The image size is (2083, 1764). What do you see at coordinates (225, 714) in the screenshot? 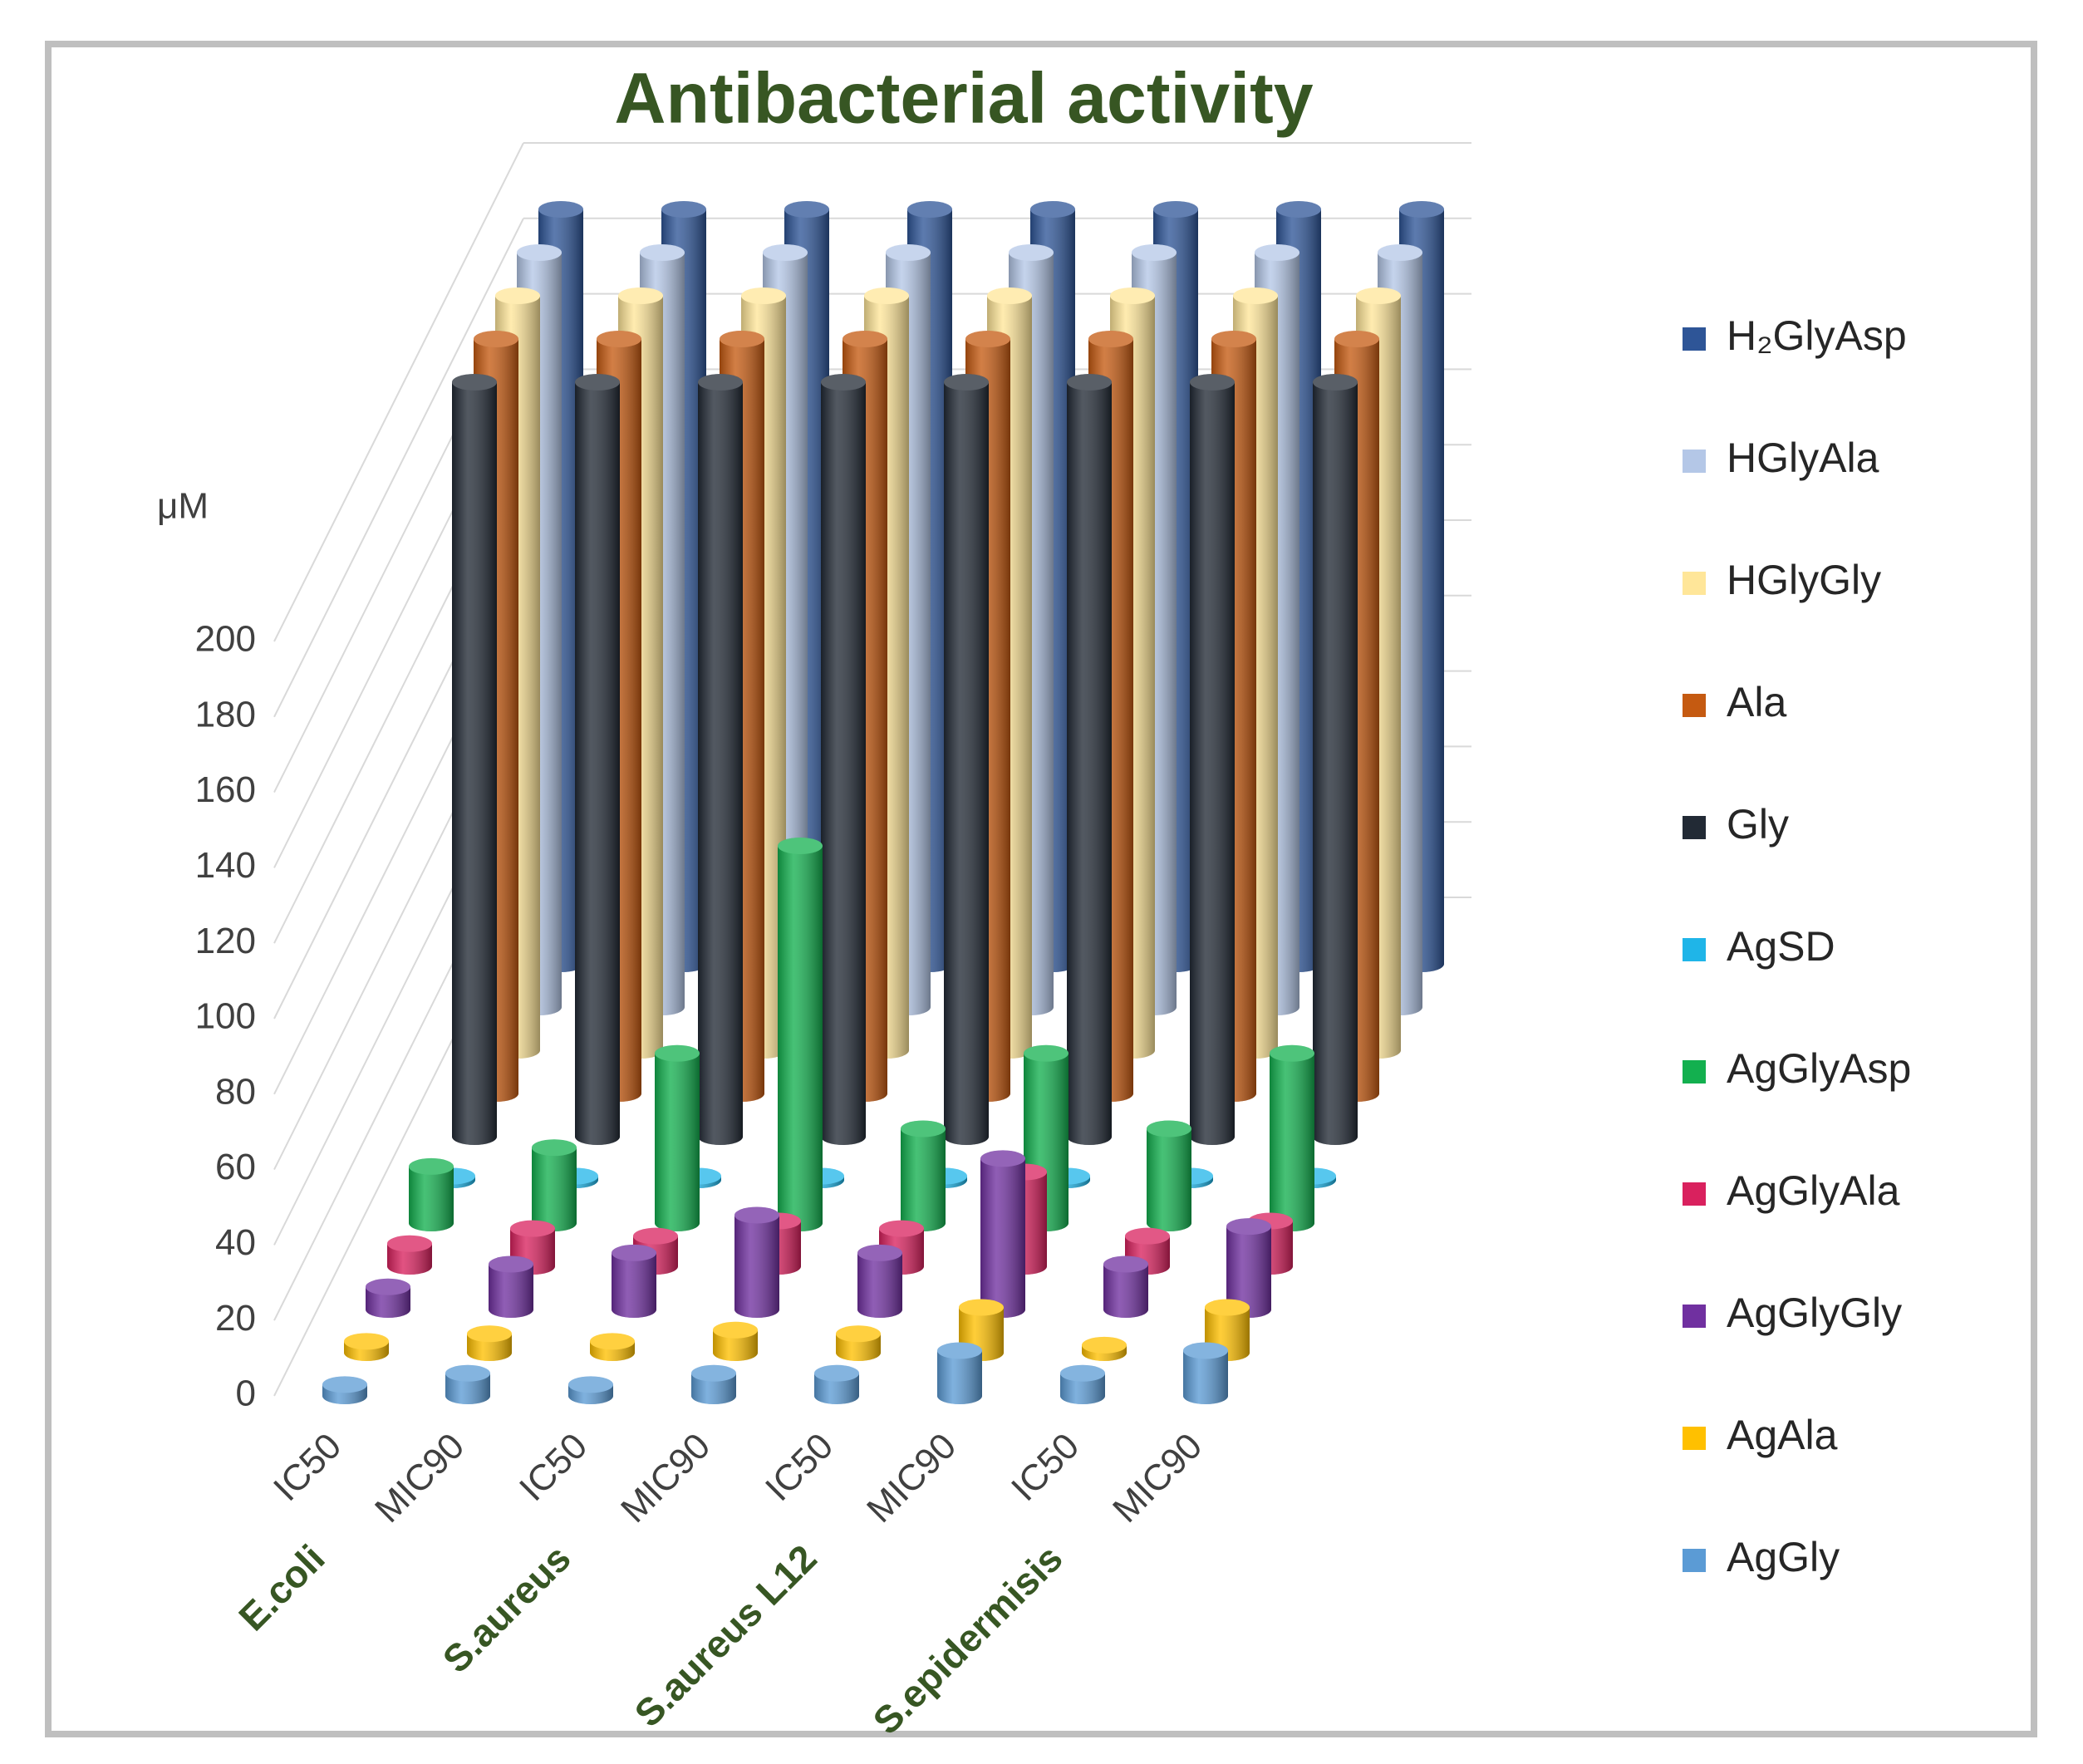
I see `y-tick-label: 180` at bounding box center [225, 714].